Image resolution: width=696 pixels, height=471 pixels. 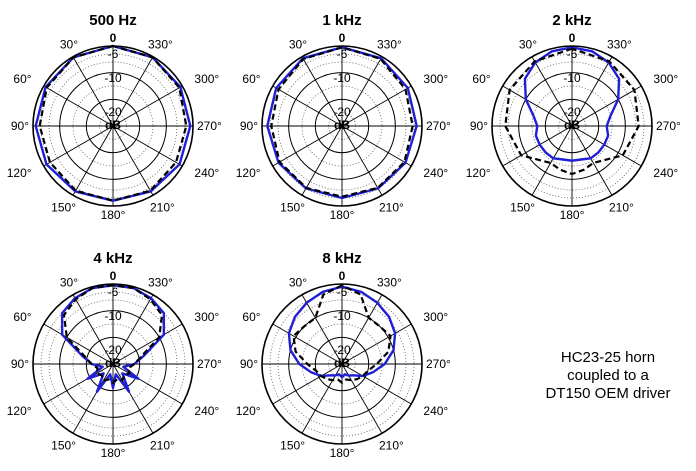 I want to click on chart-title: 1 kHz, so click(x=341, y=20).